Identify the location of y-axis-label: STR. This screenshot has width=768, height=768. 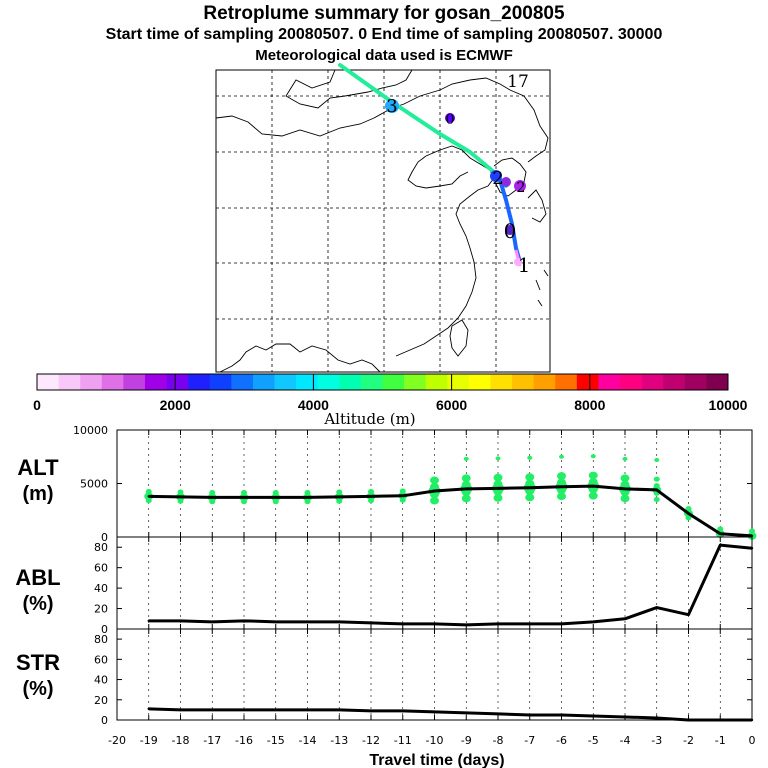
(38, 662).